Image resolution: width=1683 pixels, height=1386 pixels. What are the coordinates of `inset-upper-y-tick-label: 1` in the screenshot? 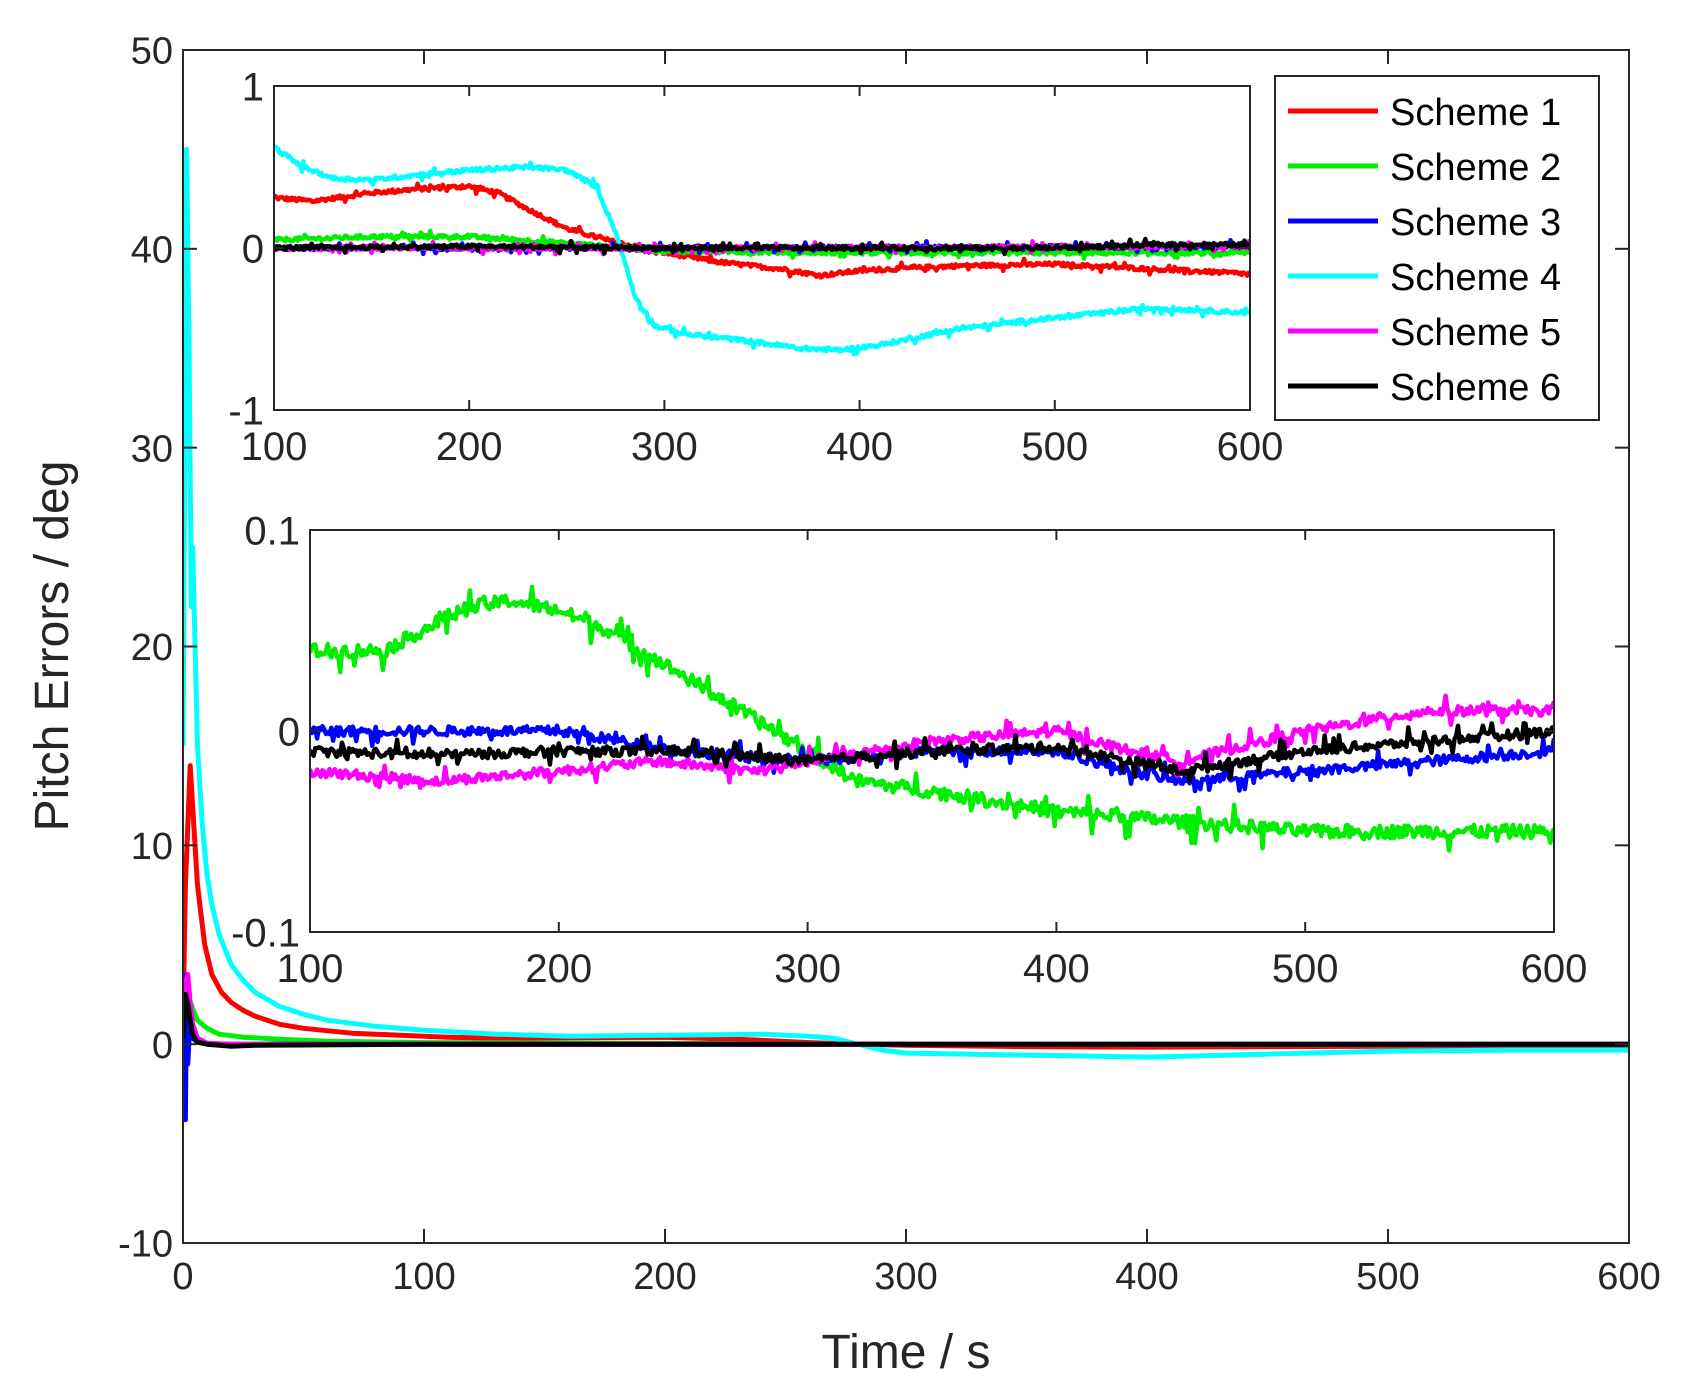 It's located at (253, 87).